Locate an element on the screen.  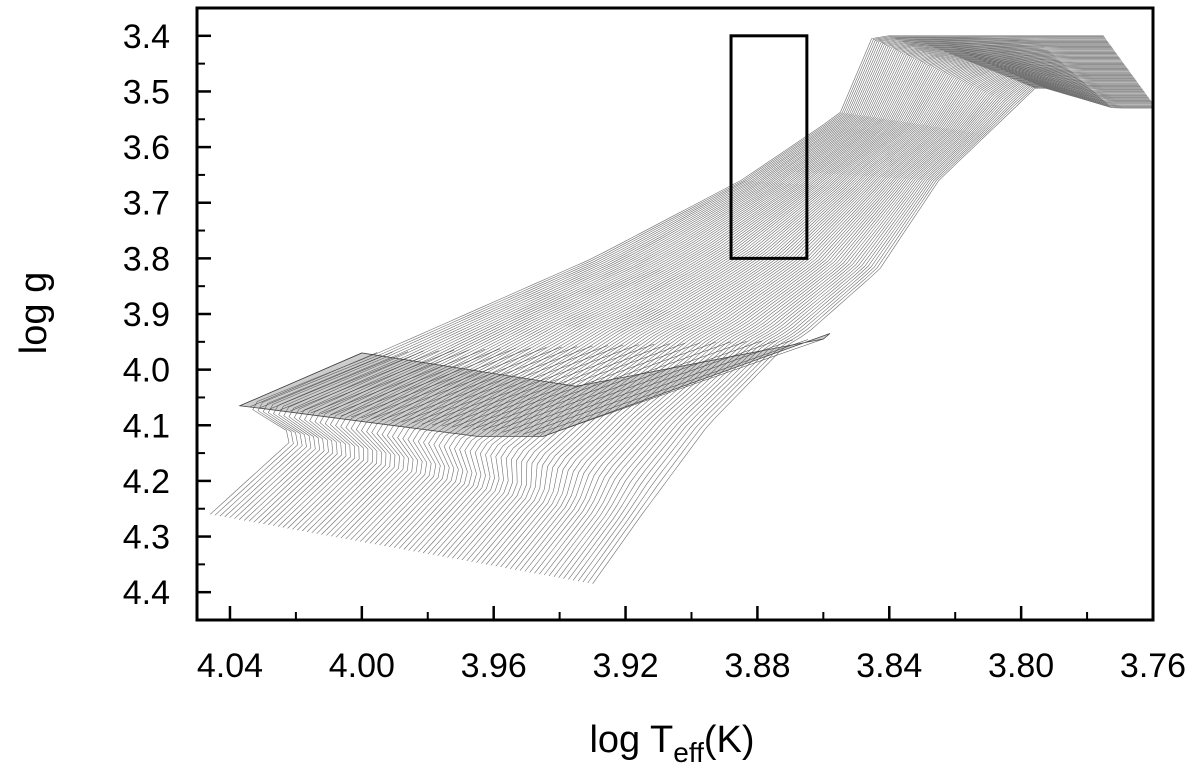
x-axis-title: log Teff(K) is located at coordinates (671, 743).